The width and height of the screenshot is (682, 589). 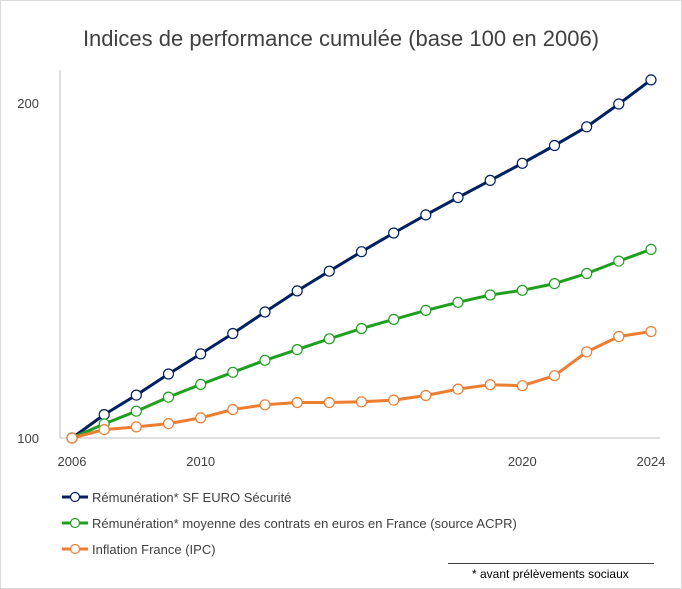 What do you see at coordinates (201, 418) in the screenshot?
I see `data-point-s2-2010` at bounding box center [201, 418].